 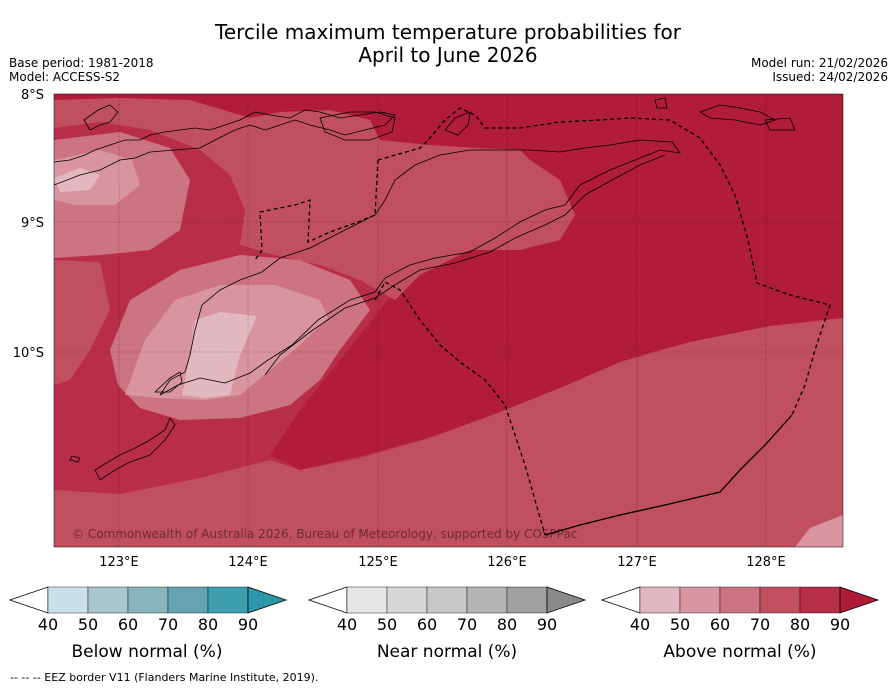 What do you see at coordinates (75, 459) in the screenshot?
I see `sawu-island-coast` at bounding box center [75, 459].